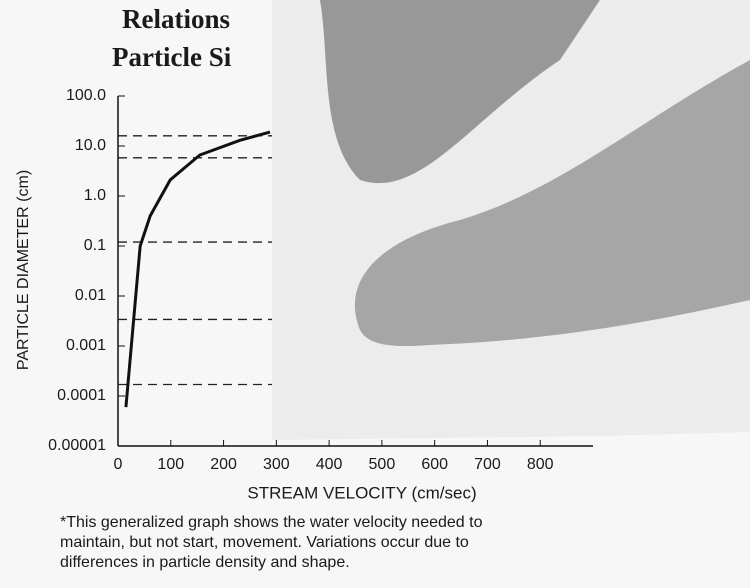 The width and height of the screenshot is (750, 588). What do you see at coordinates (90, 295) in the screenshot?
I see `y-tick-label: 0.01` at bounding box center [90, 295].